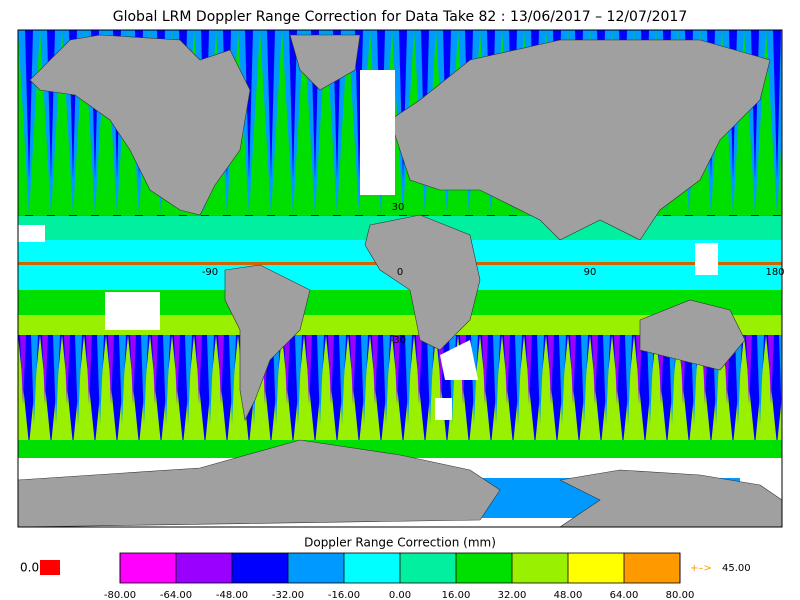 This screenshot has height=600, width=800. Describe the element at coordinates (736, 568) in the screenshot. I see `overflow-value: 45.00` at that location.